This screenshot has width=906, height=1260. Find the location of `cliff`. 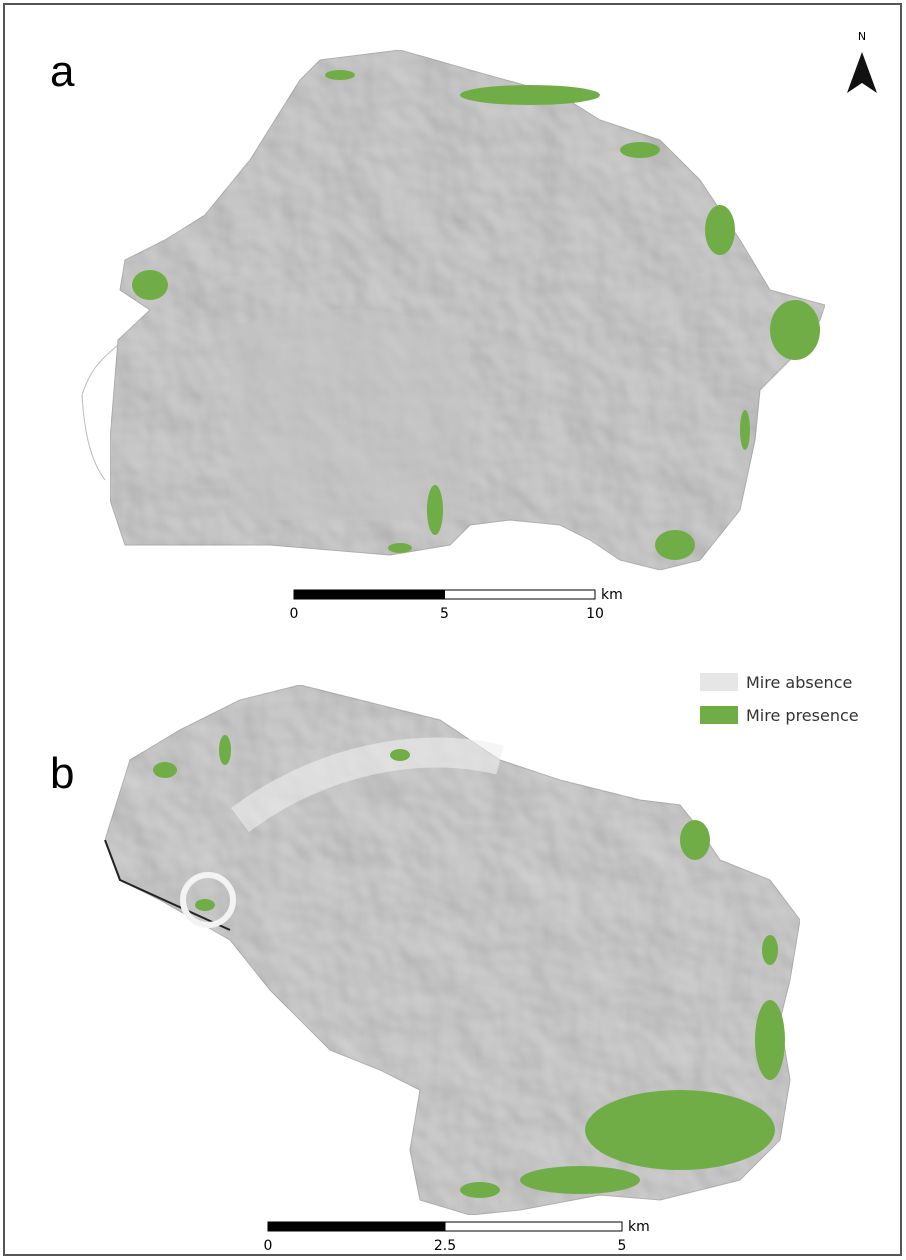

cliff is located at coordinates (167, 885).